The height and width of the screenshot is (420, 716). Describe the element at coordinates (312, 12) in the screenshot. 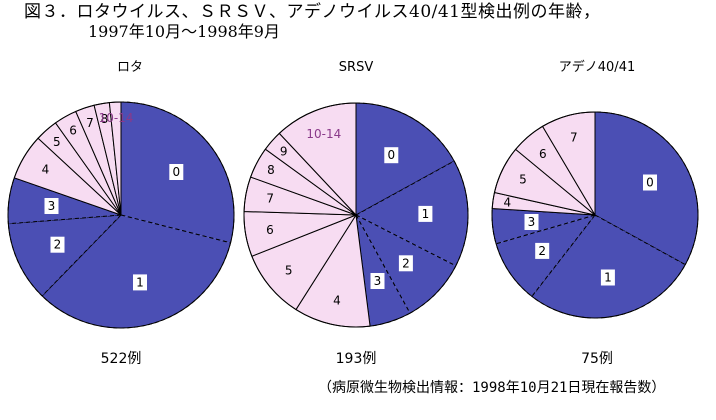

I see `chart-title: 図３．ロタウイルス、ＳＲＳＶ、アデノウイルス40/41型検出例の年齢，` at that location.